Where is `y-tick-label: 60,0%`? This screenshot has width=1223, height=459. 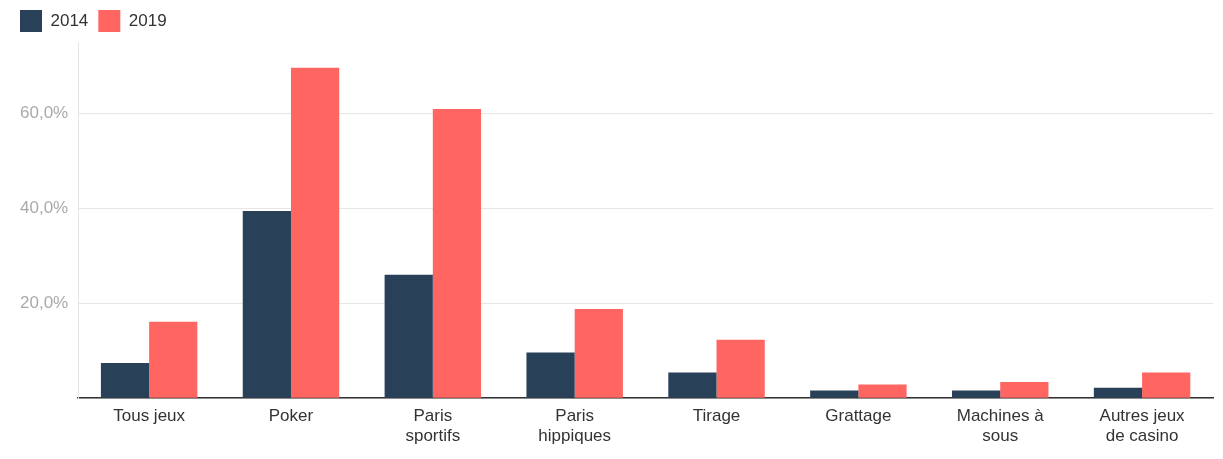
y-tick-label: 60,0% is located at coordinates (44, 112).